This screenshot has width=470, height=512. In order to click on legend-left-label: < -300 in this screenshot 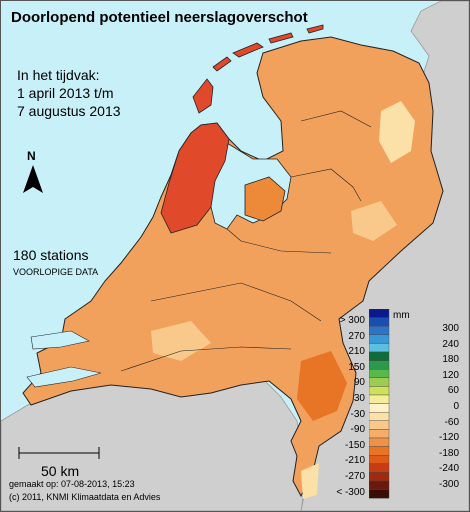, I will do `click(350, 492)`.